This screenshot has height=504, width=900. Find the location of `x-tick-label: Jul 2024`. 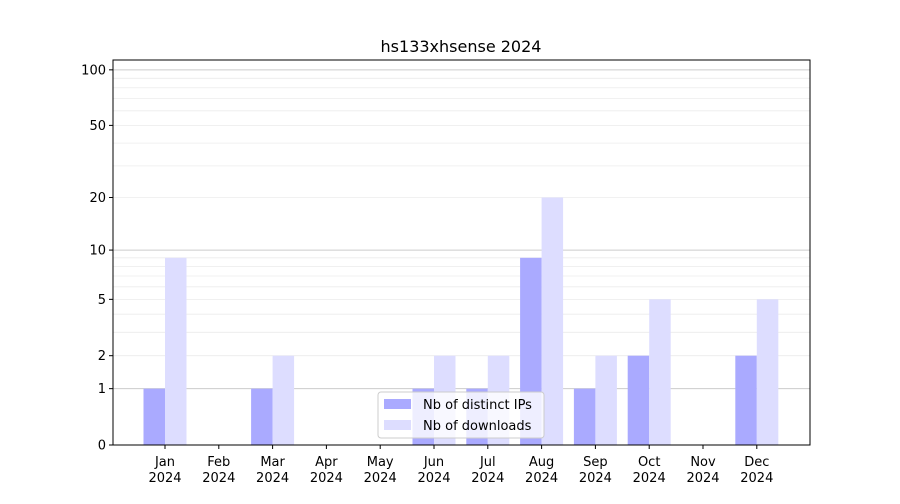

x-tick-label: Jul 2024 is located at coordinates (487, 470).